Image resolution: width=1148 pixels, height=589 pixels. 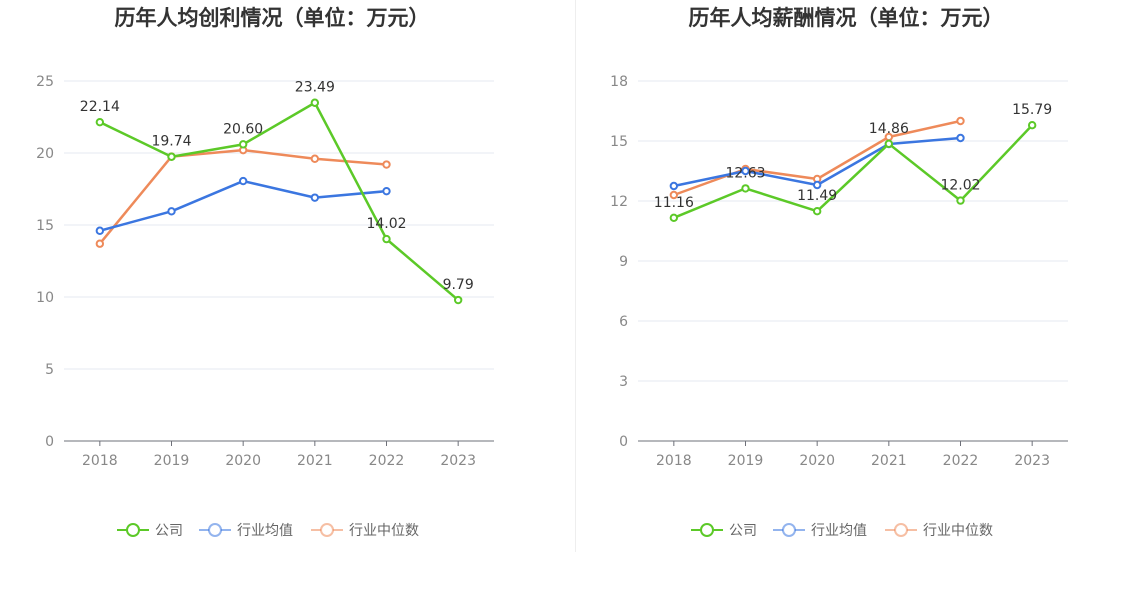 What do you see at coordinates (623, 262) in the screenshot?
I see `y-tick-label: 9` at bounding box center [623, 262].